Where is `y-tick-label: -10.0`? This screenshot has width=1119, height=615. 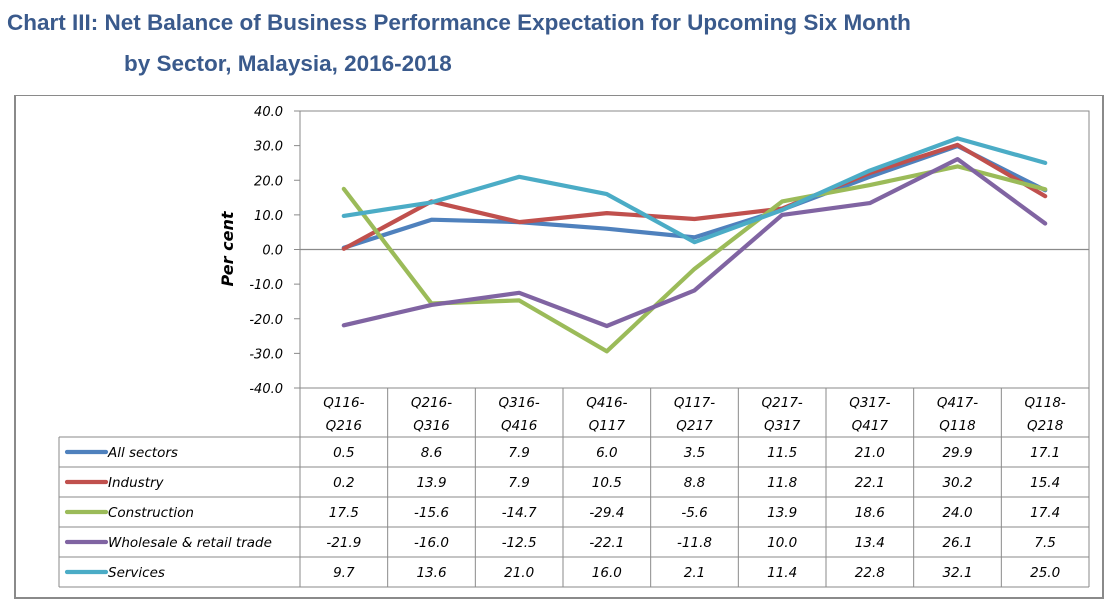
y-tick-label: -10.0 is located at coordinates (266, 285).